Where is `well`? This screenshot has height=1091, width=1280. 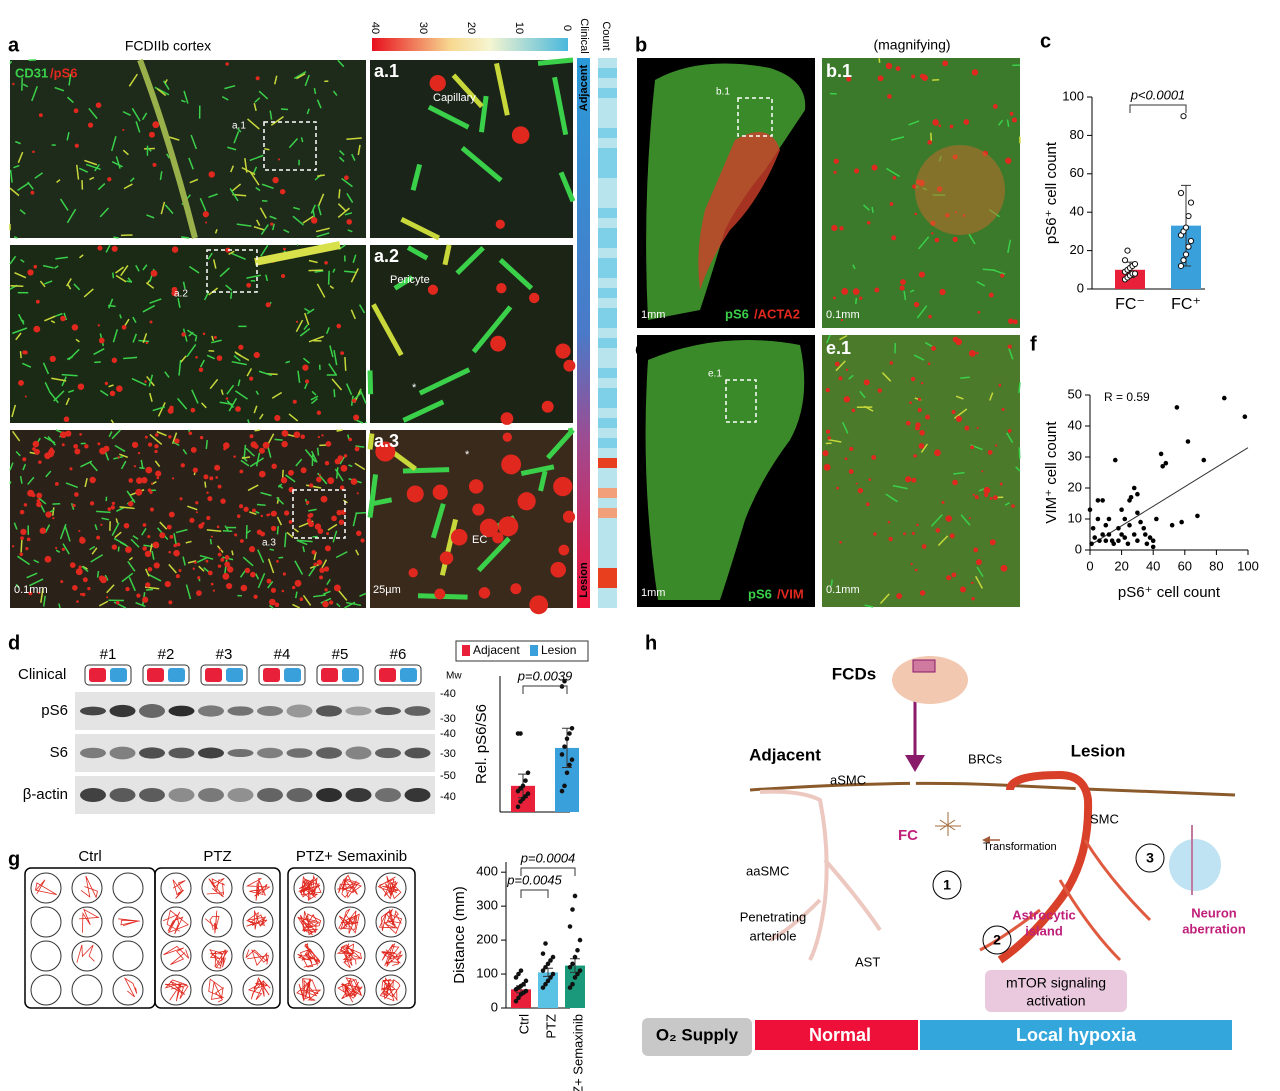
well is located at coordinates (46, 922).